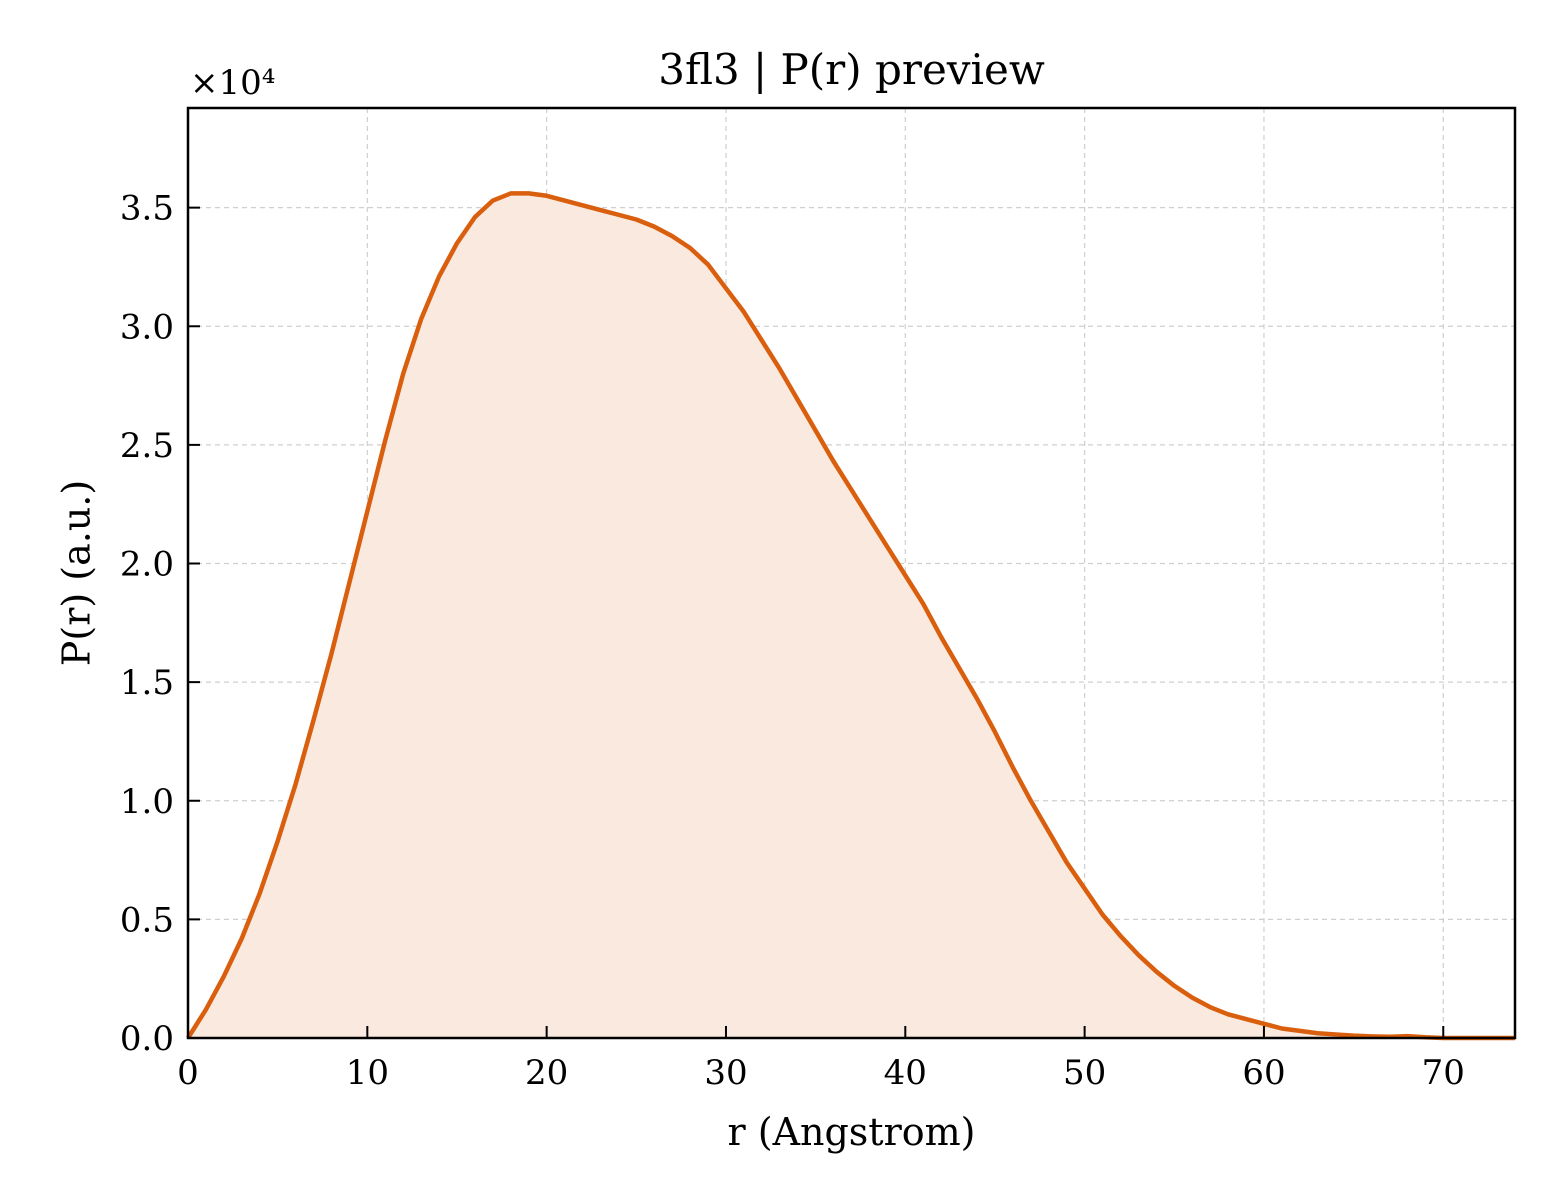  Describe the element at coordinates (232, 83) in the screenshot. I see `y-multiplier-label: ×10⁴` at that location.